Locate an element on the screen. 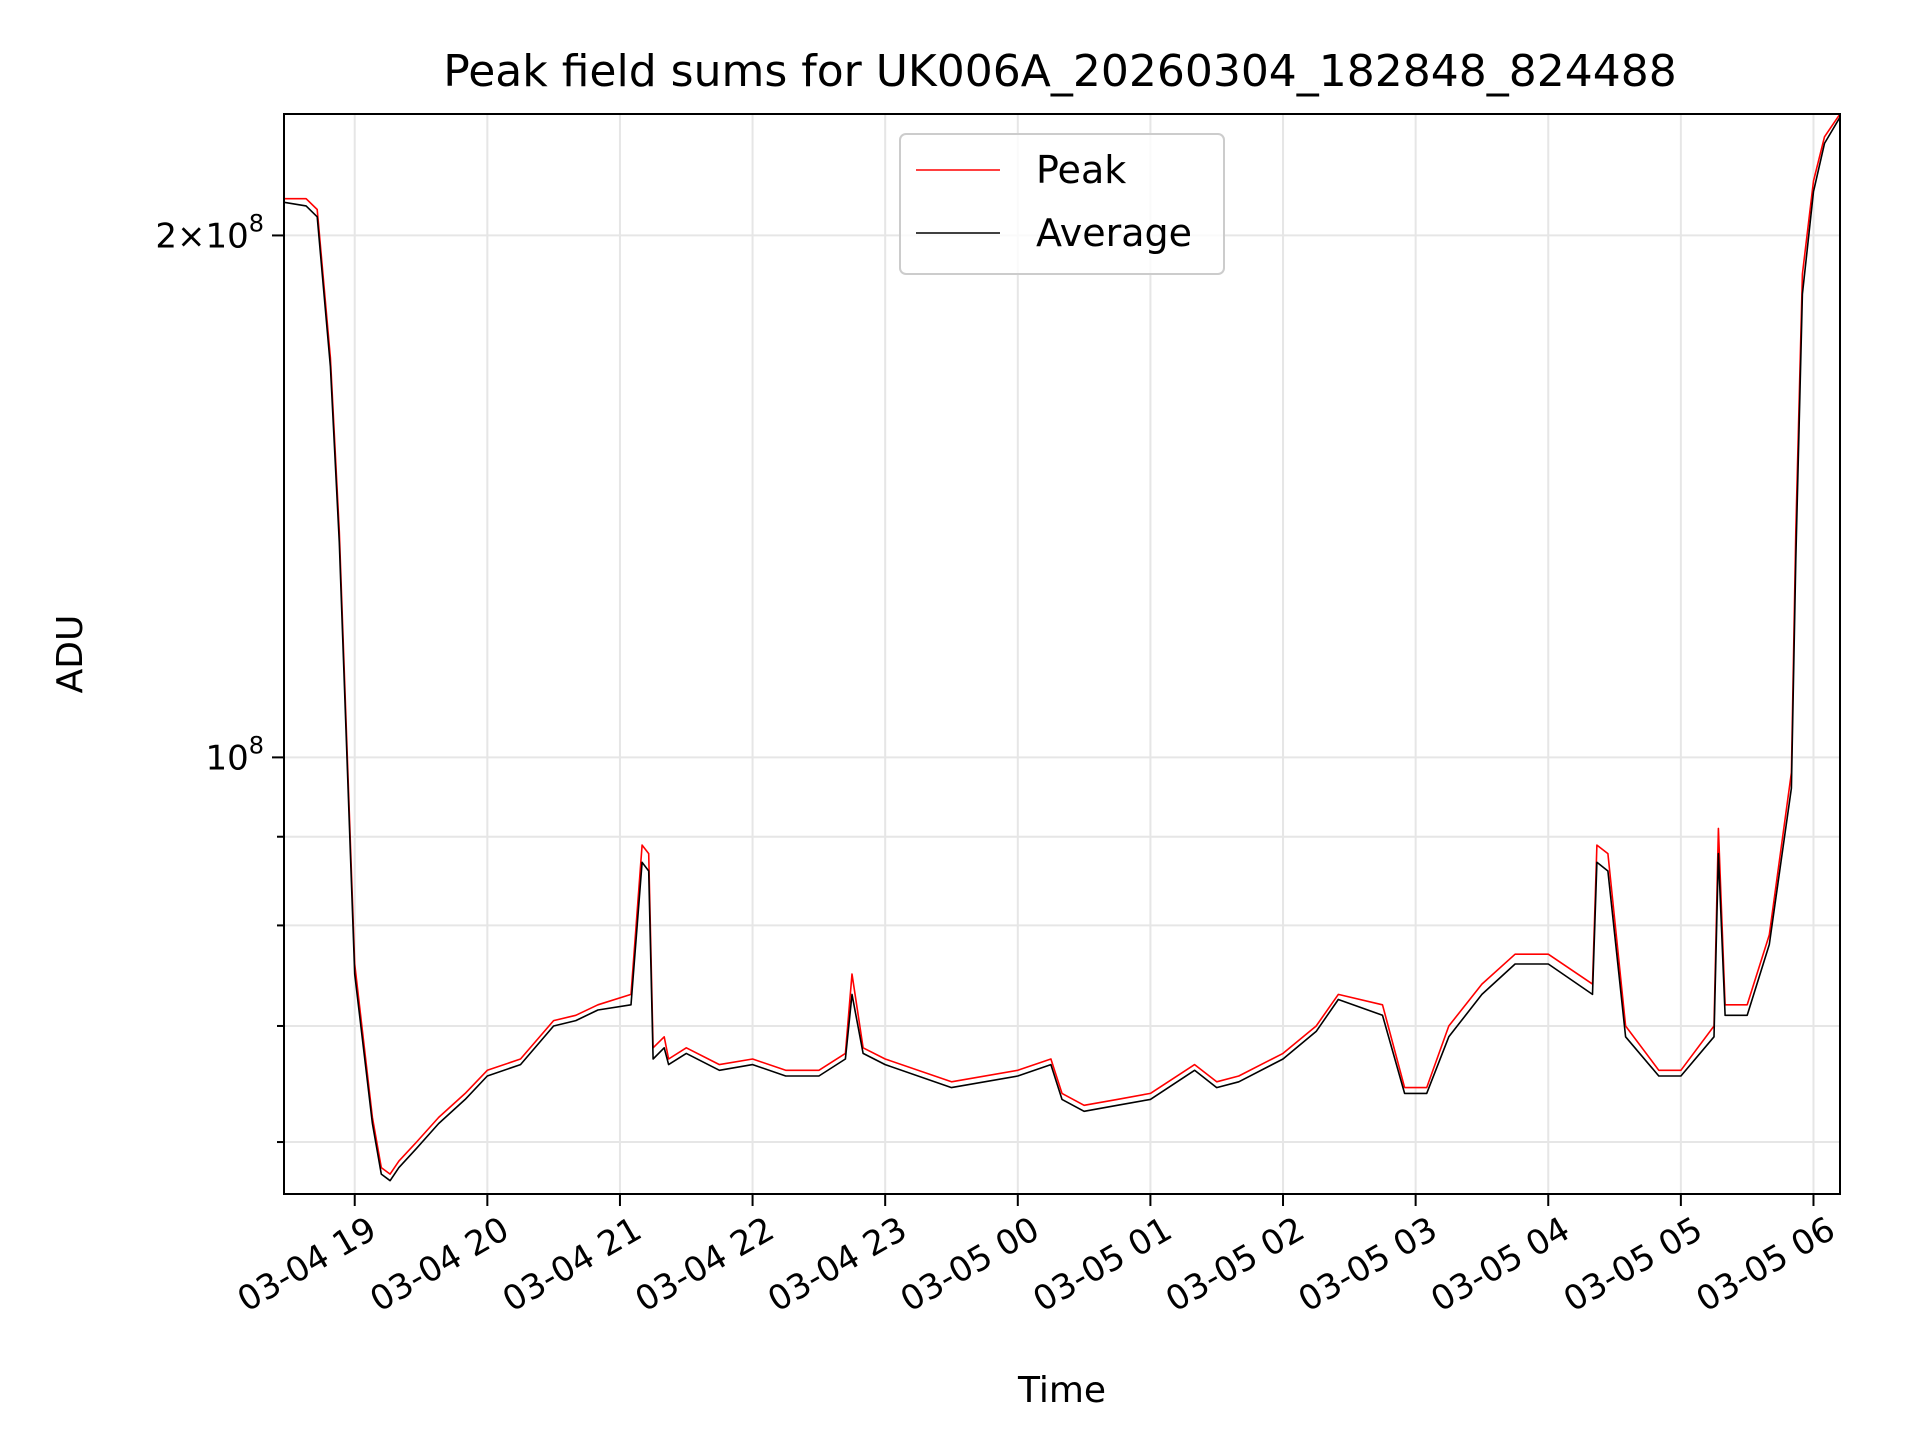  y-tick-label: 2×10⁸ is located at coordinates (209, 232).